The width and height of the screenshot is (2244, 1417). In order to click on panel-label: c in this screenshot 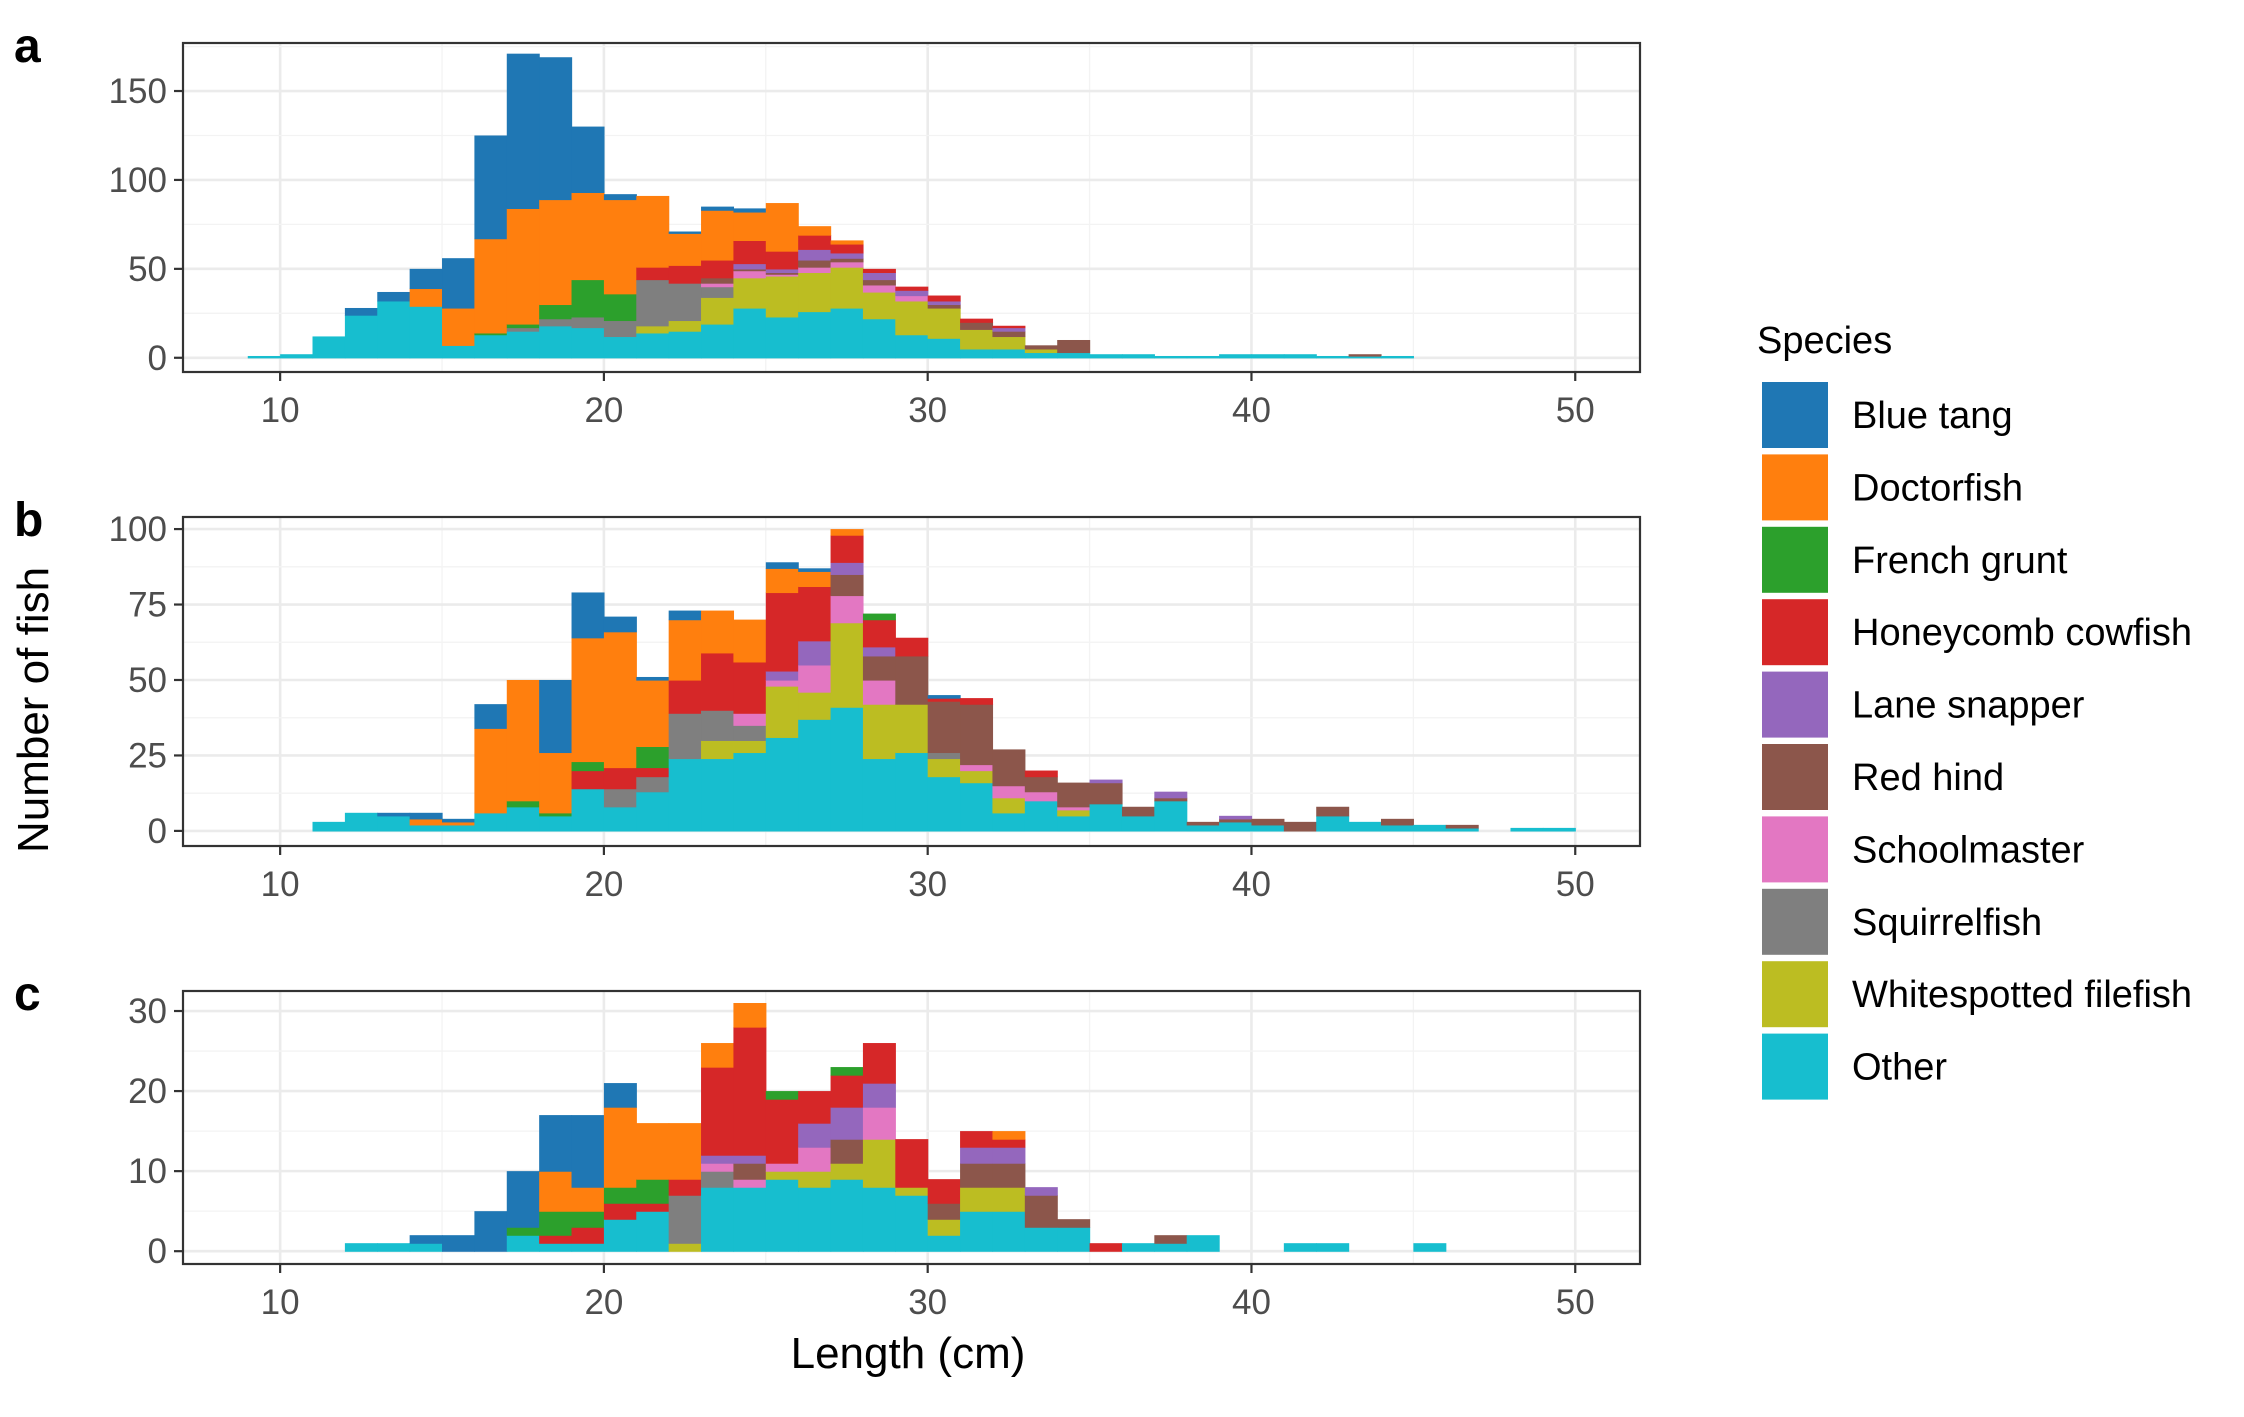, I will do `click(27, 994)`.